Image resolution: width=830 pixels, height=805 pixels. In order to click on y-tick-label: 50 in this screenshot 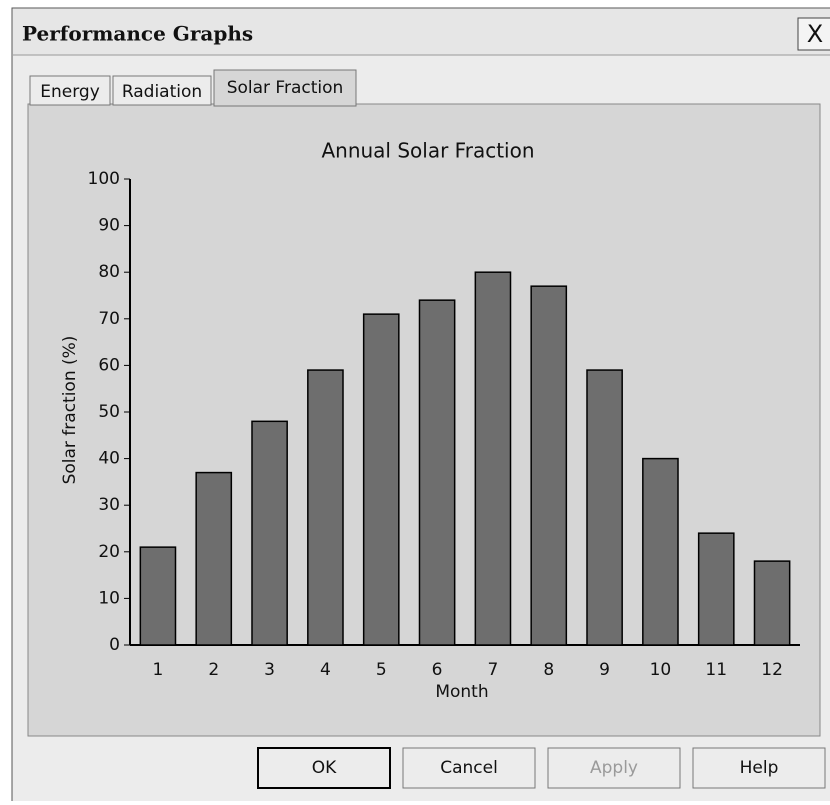, I will do `click(109, 412)`.